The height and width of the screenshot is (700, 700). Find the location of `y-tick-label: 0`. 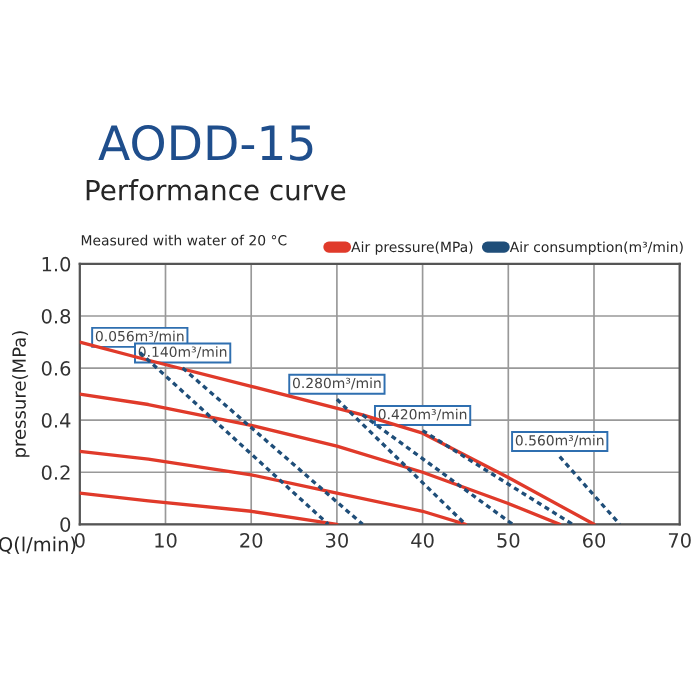

y-tick-label: 0 is located at coordinates (65, 524).